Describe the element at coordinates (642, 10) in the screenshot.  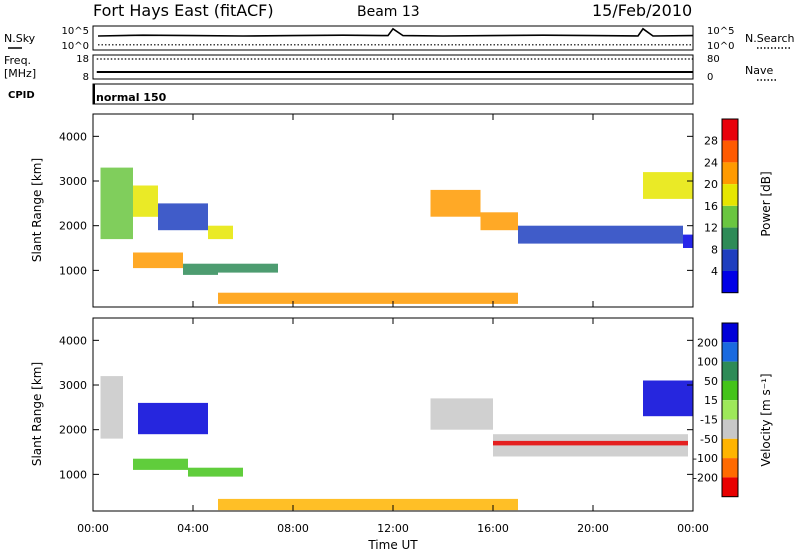
I see `date-label: 15/Feb/2010` at that location.